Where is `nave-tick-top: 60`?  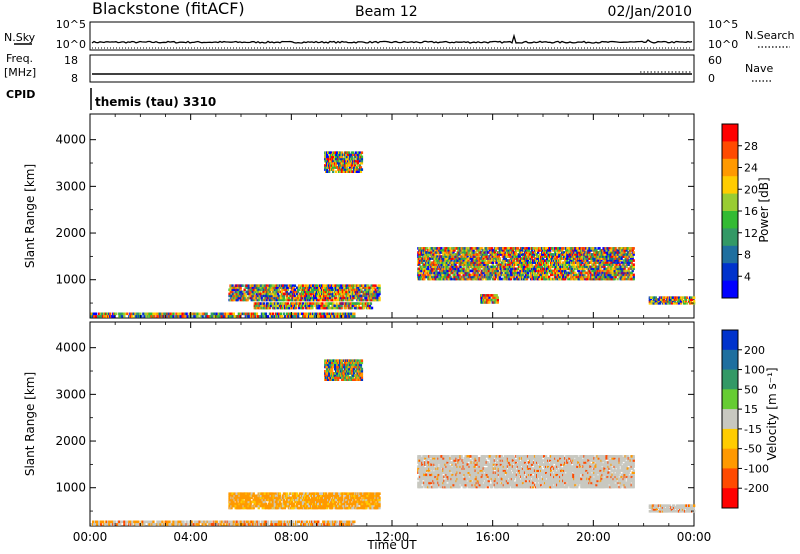
nave-tick-top: 60 is located at coordinates (715, 60).